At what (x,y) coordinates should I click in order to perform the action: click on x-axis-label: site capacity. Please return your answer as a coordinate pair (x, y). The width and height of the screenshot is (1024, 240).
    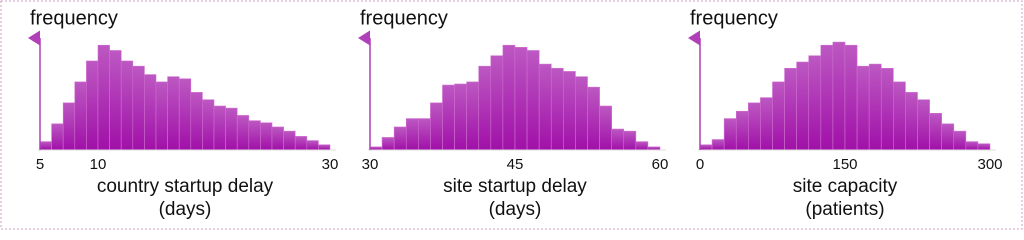
    Looking at the image, I should click on (845, 186).